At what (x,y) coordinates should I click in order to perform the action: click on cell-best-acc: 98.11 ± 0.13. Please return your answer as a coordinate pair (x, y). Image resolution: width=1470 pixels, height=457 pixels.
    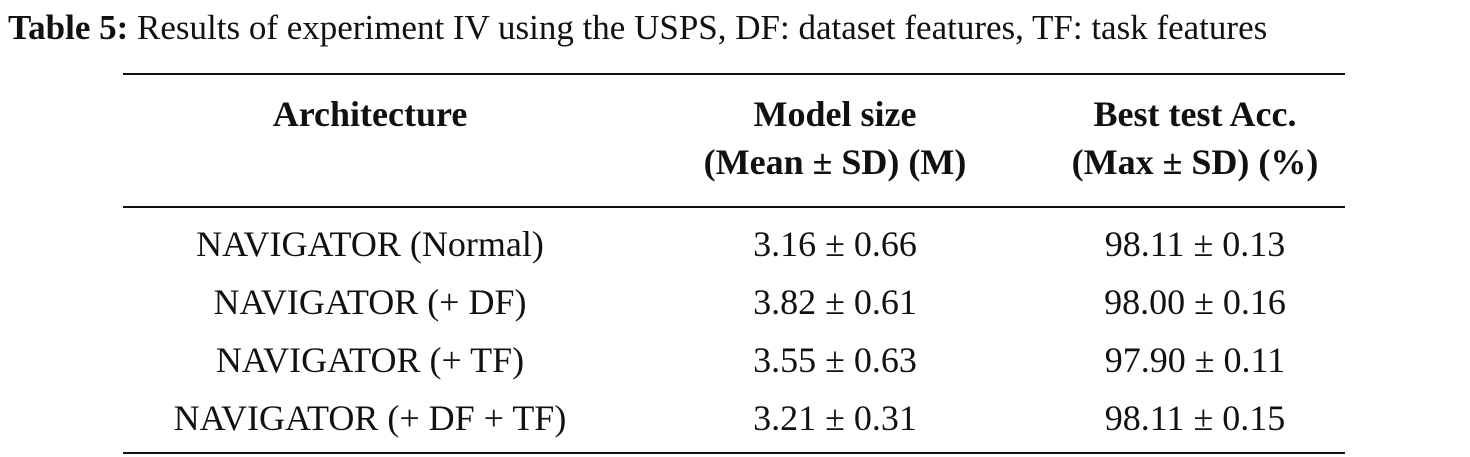
    Looking at the image, I should click on (1195, 244).